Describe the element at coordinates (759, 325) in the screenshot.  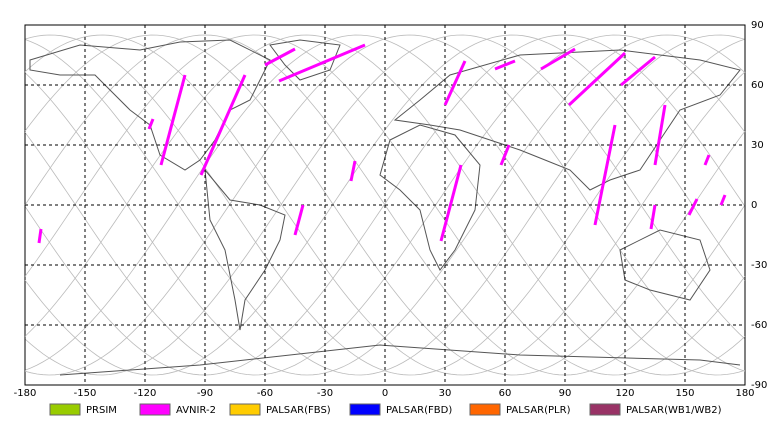
I see `y-tick-label: -60` at that location.